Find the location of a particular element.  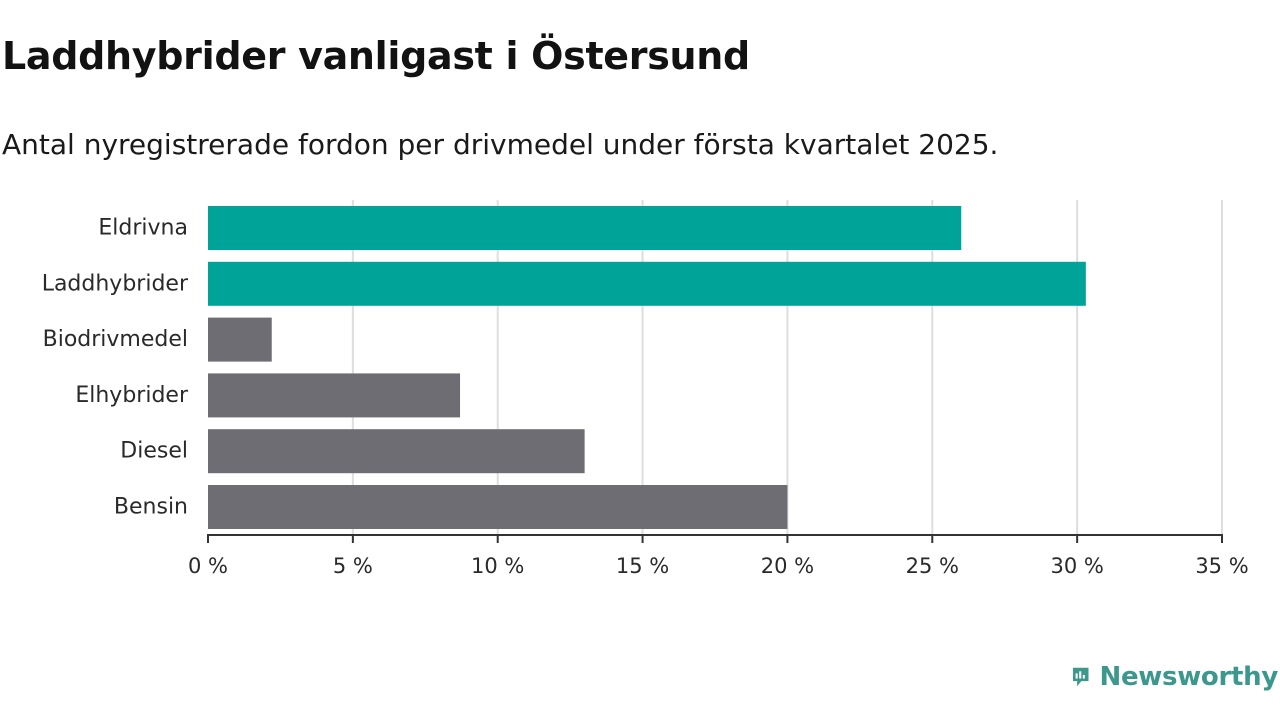

bar-laddhybrider is located at coordinates (647, 283).